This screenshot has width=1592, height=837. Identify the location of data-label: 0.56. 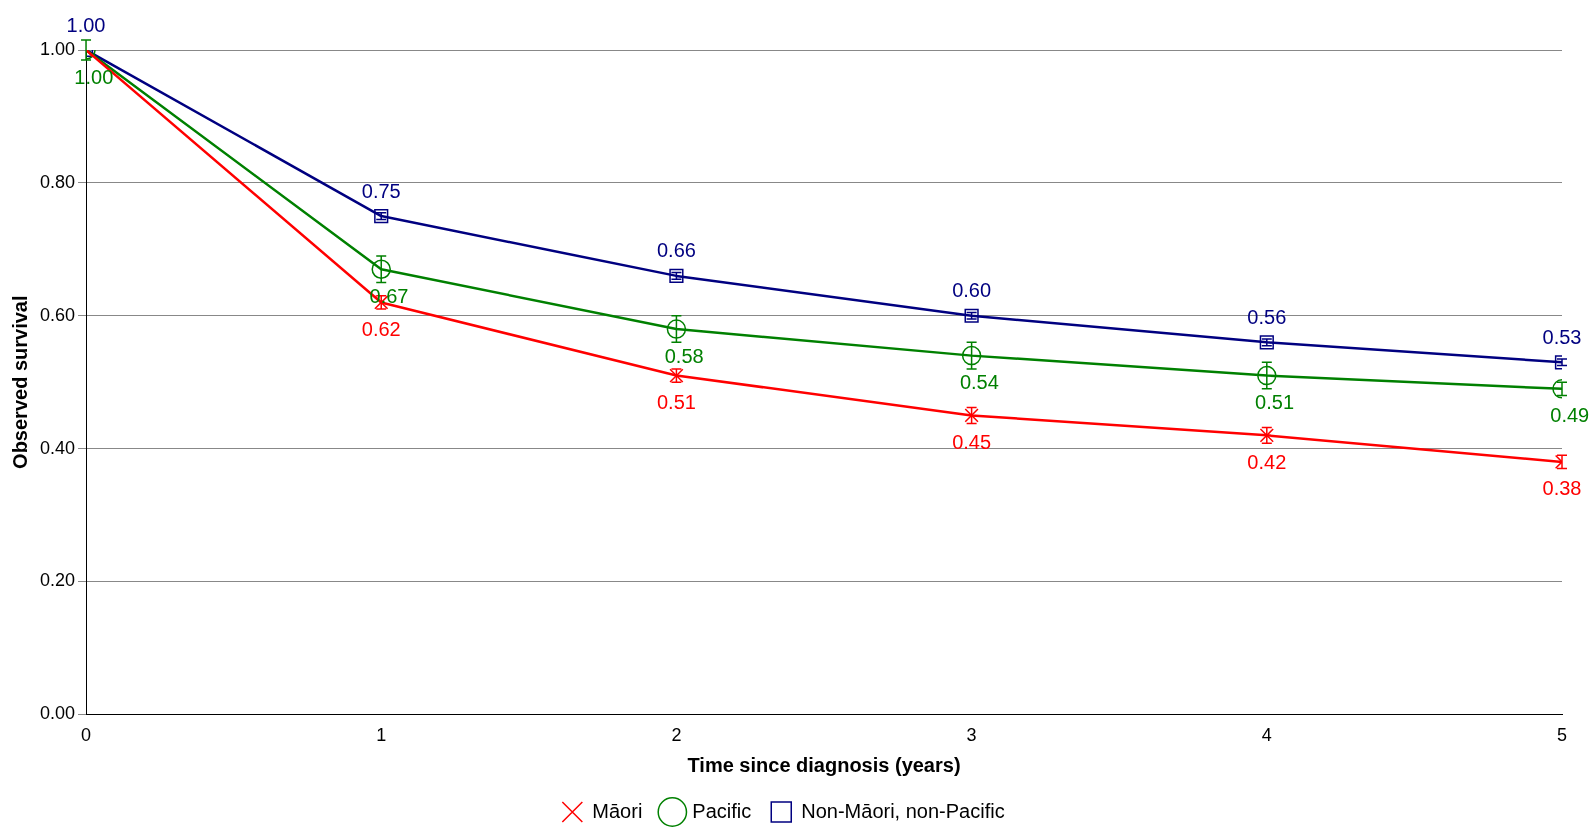
(1267, 316).